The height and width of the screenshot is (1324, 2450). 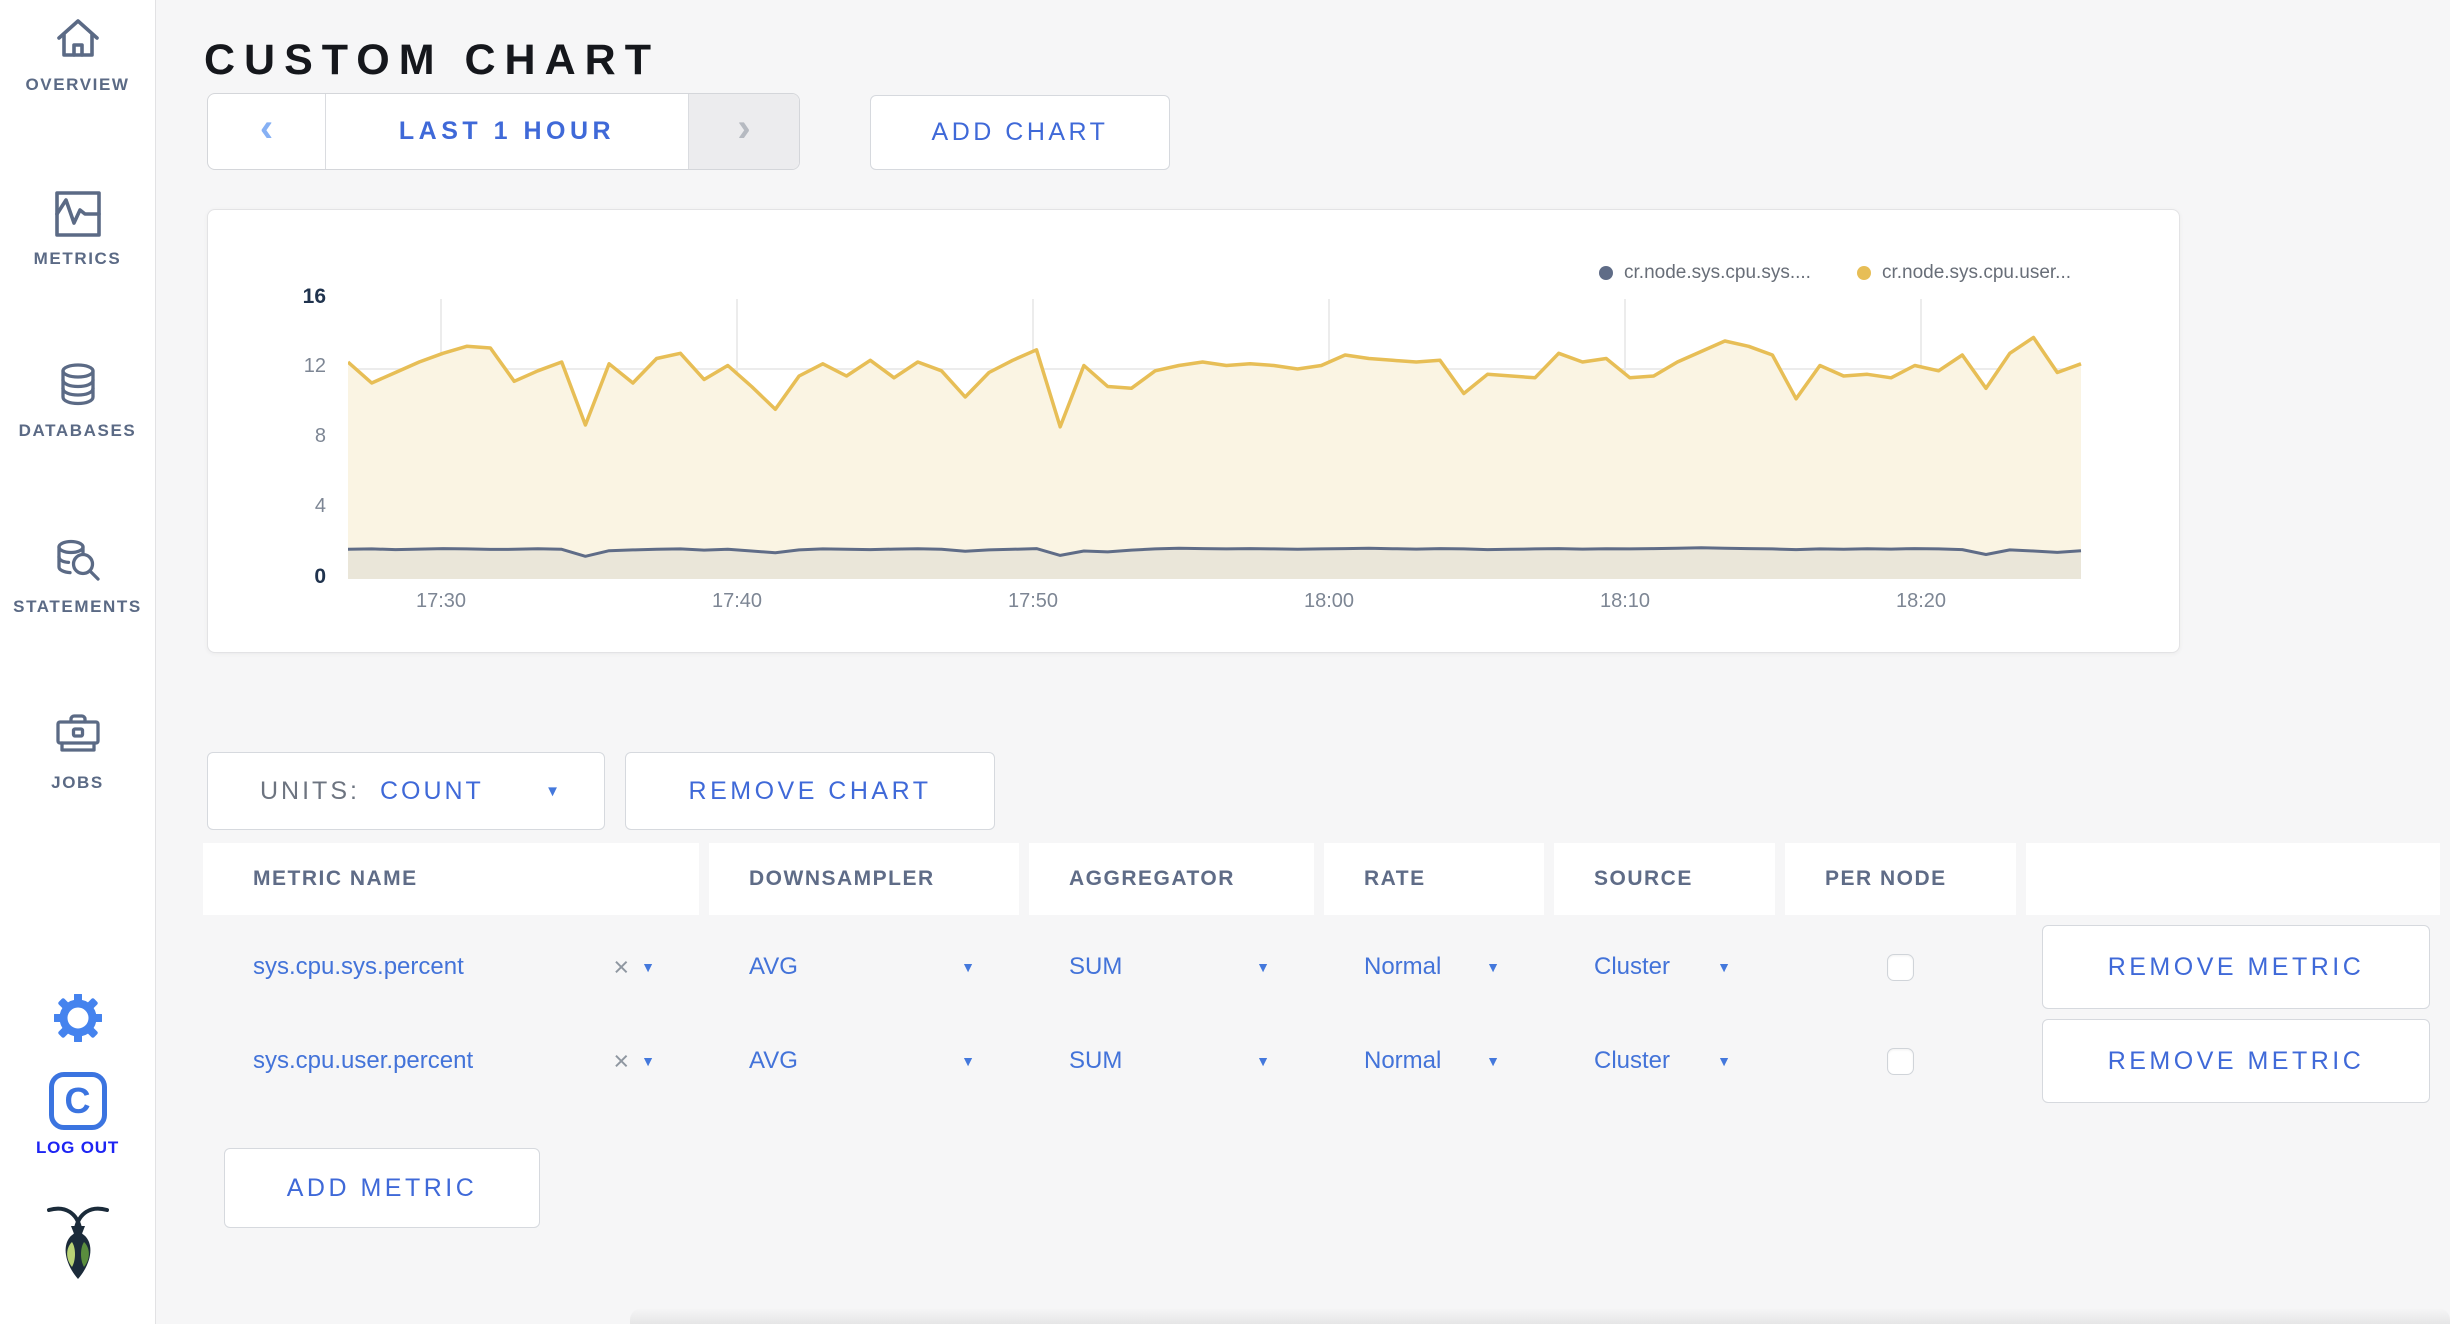 I want to click on sidebar-item-metrics: METRICS, so click(x=77, y=228).